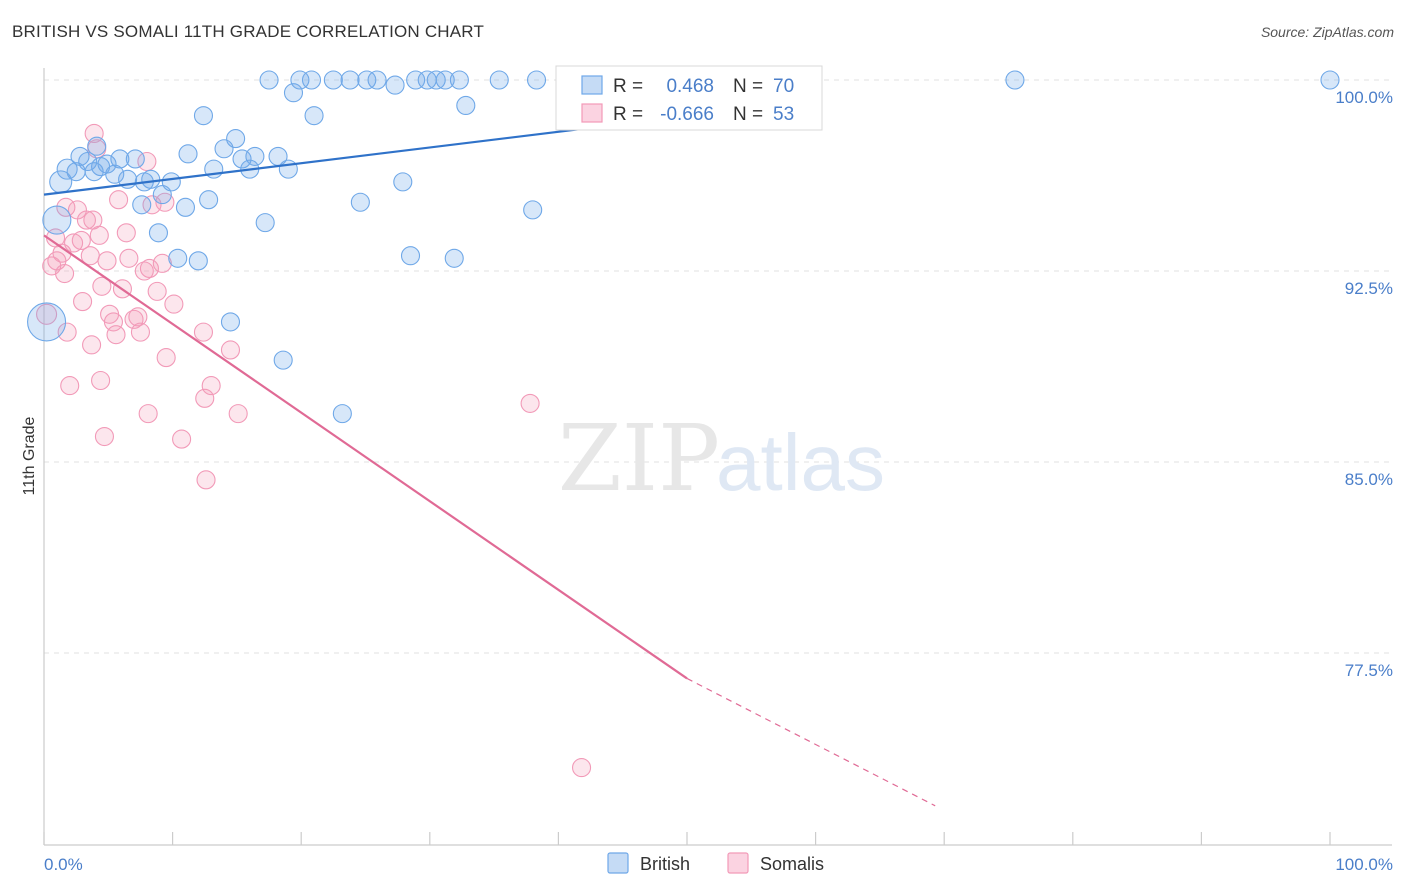 Image resolution: width=1406 pixels, height=892 pixels. Describe the element at coordinates (1327, 32) in the screenshot. I see `source-label: Source: ZipAtlas.com` at that location.